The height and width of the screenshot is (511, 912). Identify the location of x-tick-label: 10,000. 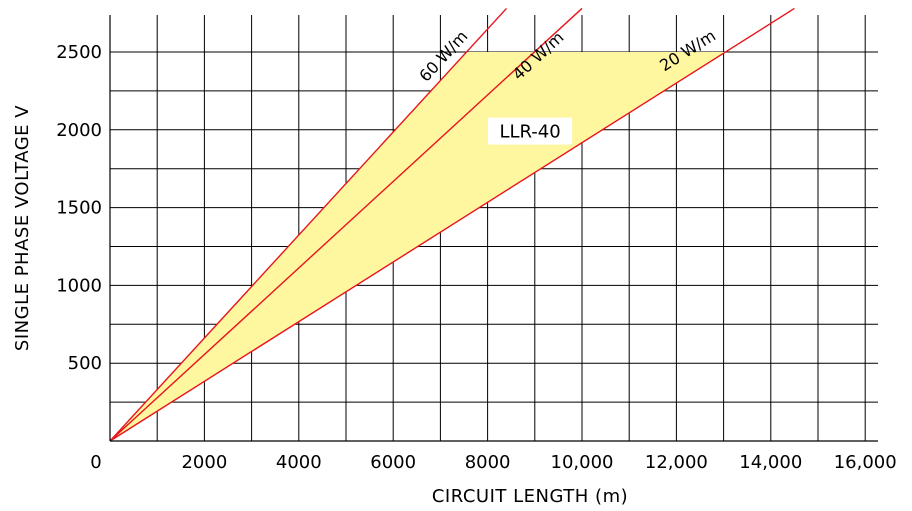
(582, 462).